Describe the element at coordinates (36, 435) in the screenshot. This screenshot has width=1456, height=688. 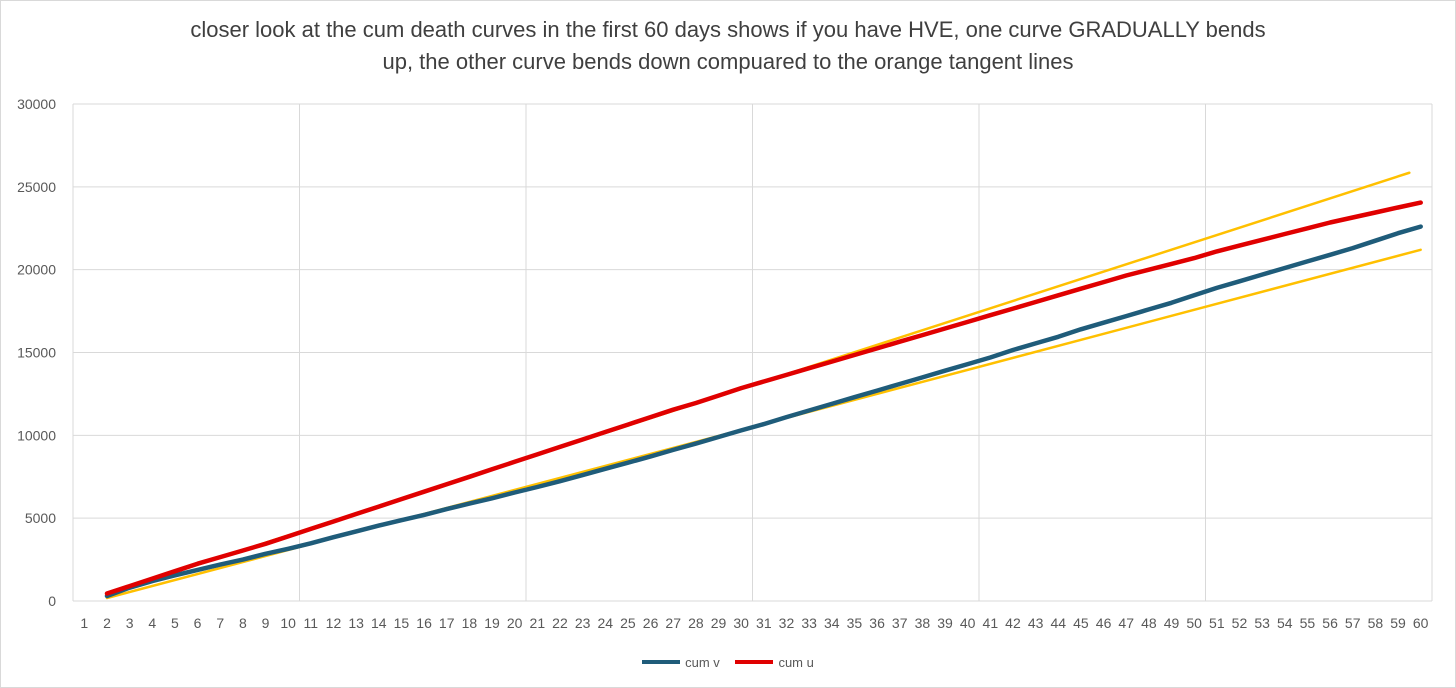
I see `y-tick-label: 10000` at that location.